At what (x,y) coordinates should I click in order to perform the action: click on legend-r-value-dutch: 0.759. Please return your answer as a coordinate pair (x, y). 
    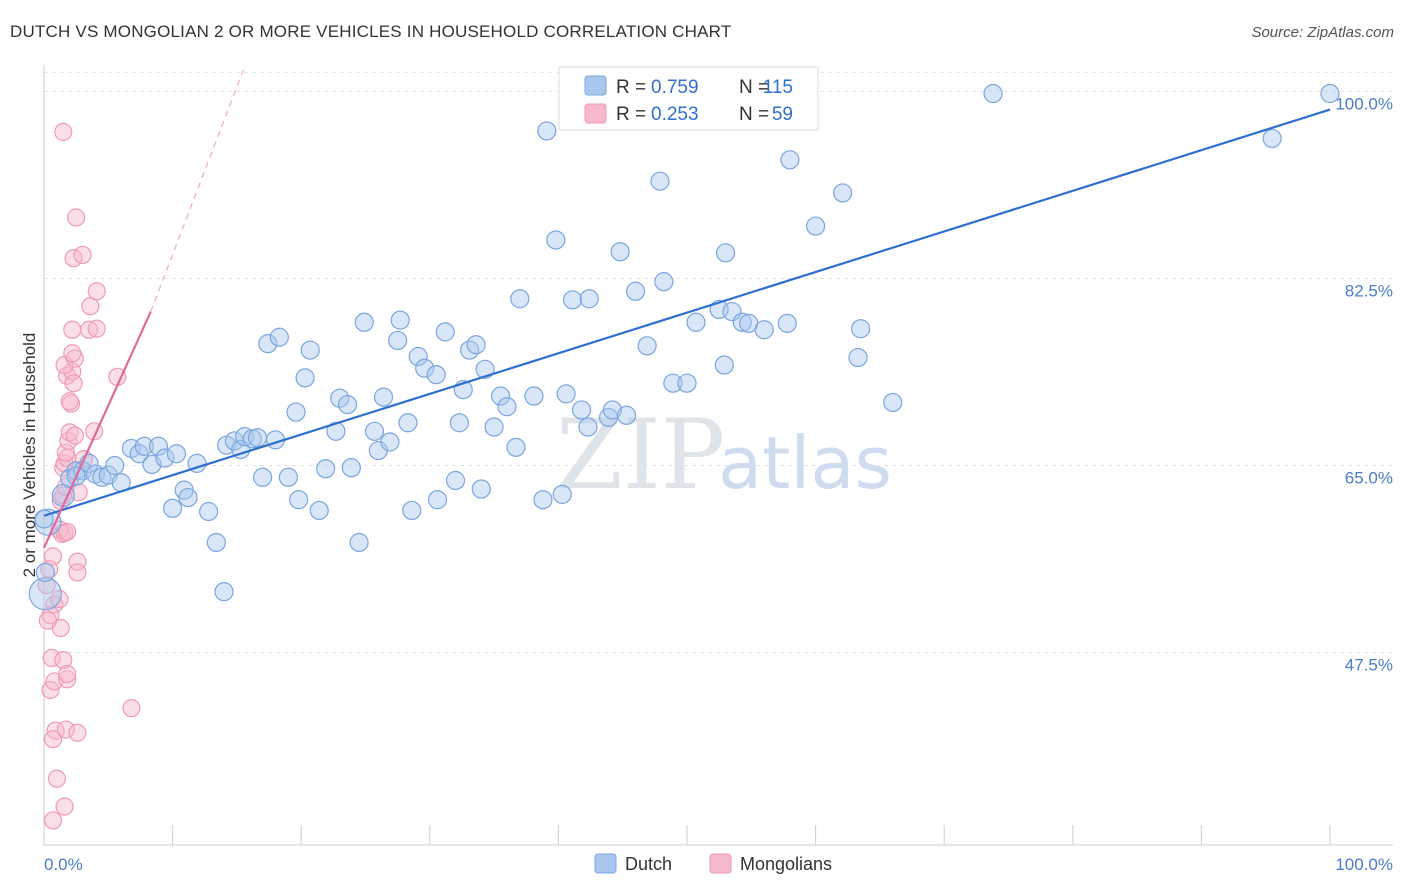
    Looking at the image, I should click on (675, 87).